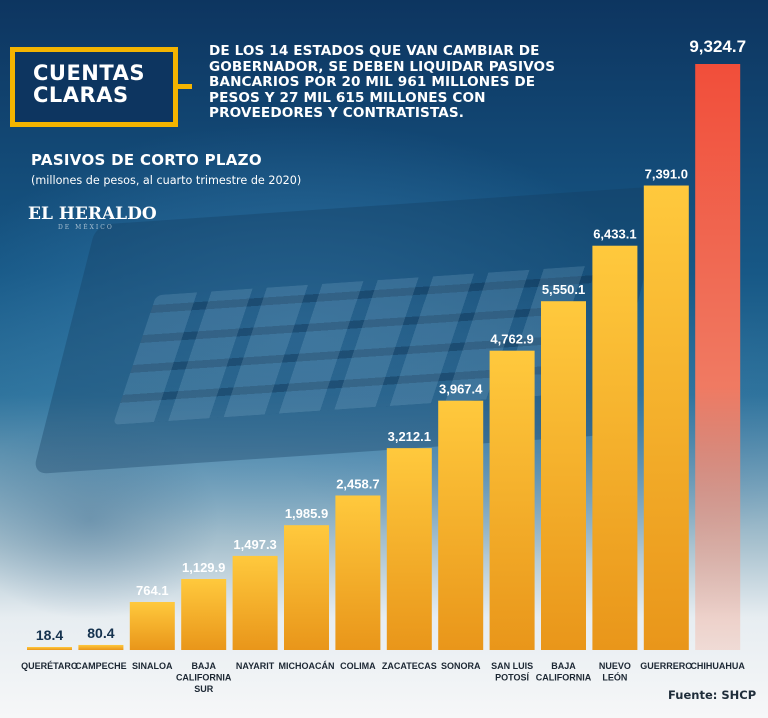 The width and height of the screenshot is (768, 718). I want to click on chart-title: PASIVOS DE CORTO PLAZO, so click(146, 160).